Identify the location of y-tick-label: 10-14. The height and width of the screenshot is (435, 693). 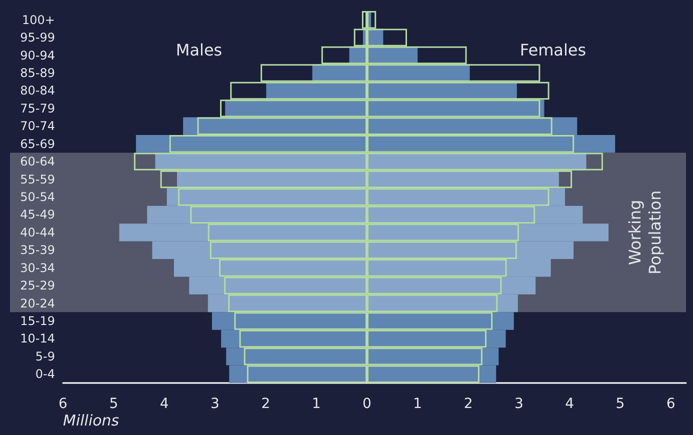
(37, 339).